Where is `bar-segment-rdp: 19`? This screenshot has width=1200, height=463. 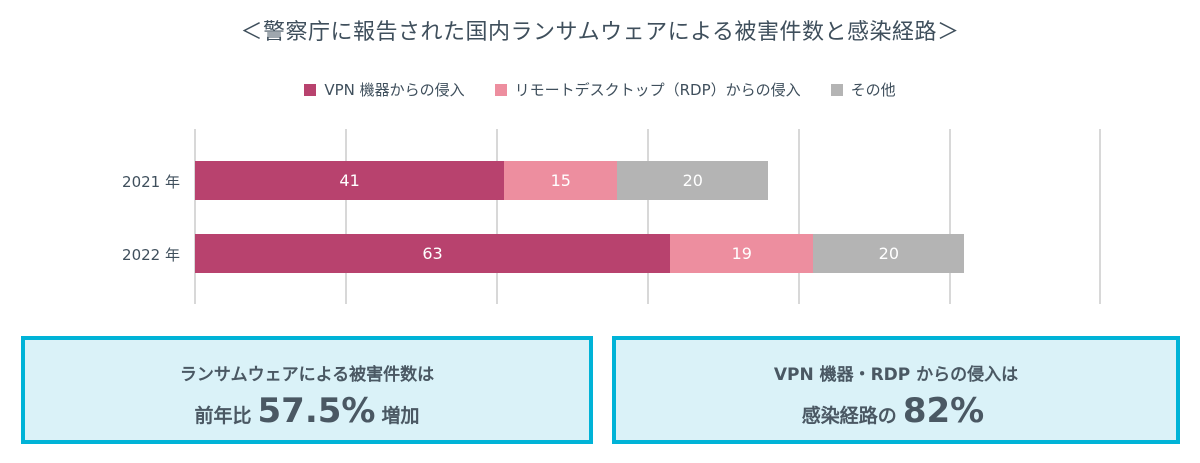
bar-segment-rdp: 19 is located at coordinates (742, 253).